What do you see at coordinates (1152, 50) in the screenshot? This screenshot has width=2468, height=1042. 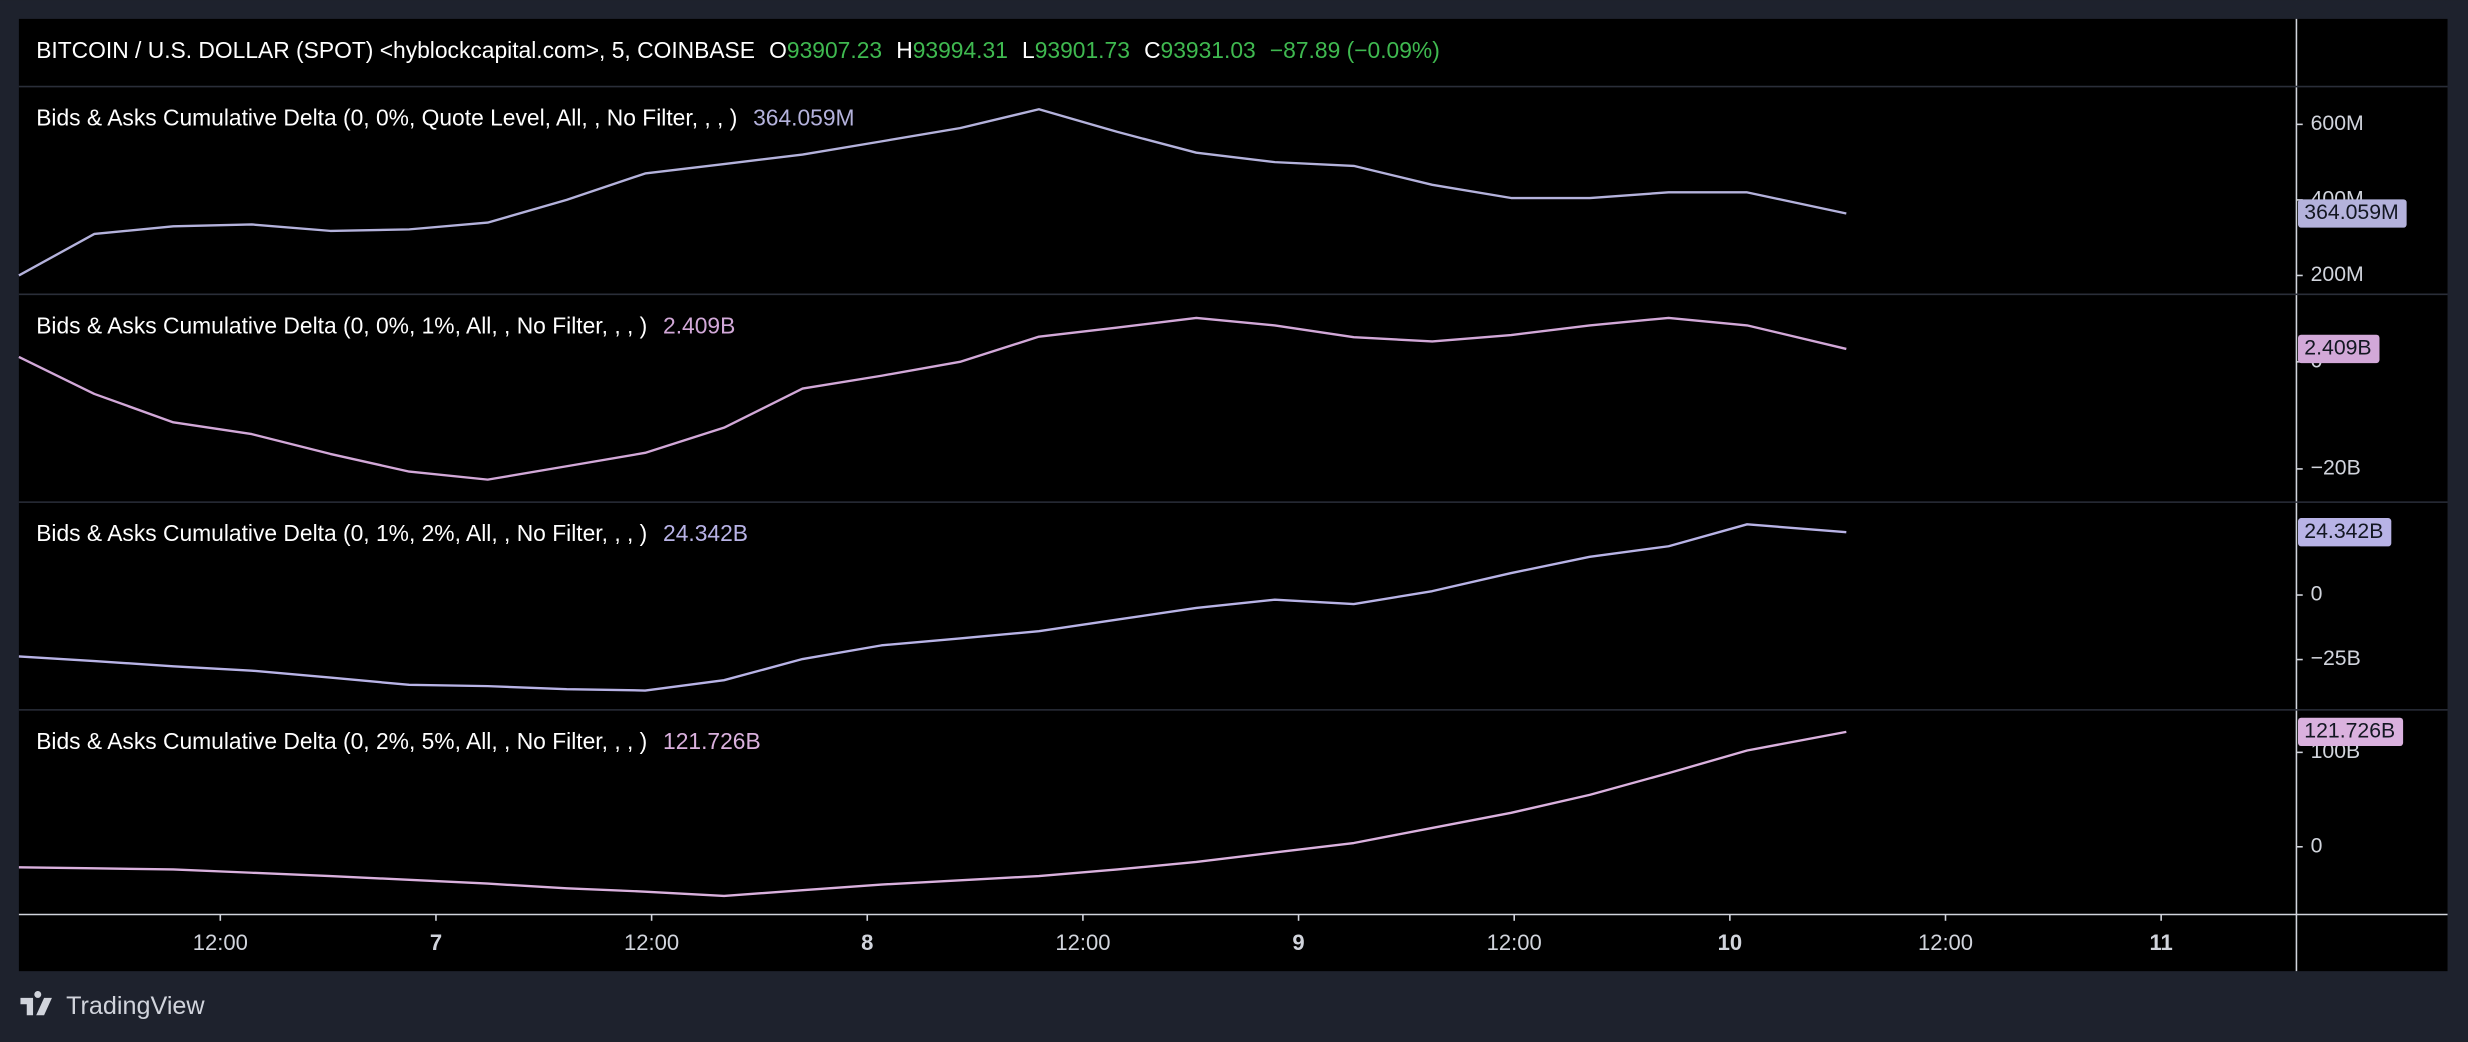 I see `ohlc-letter: C` at bounding box center [1152, 50].